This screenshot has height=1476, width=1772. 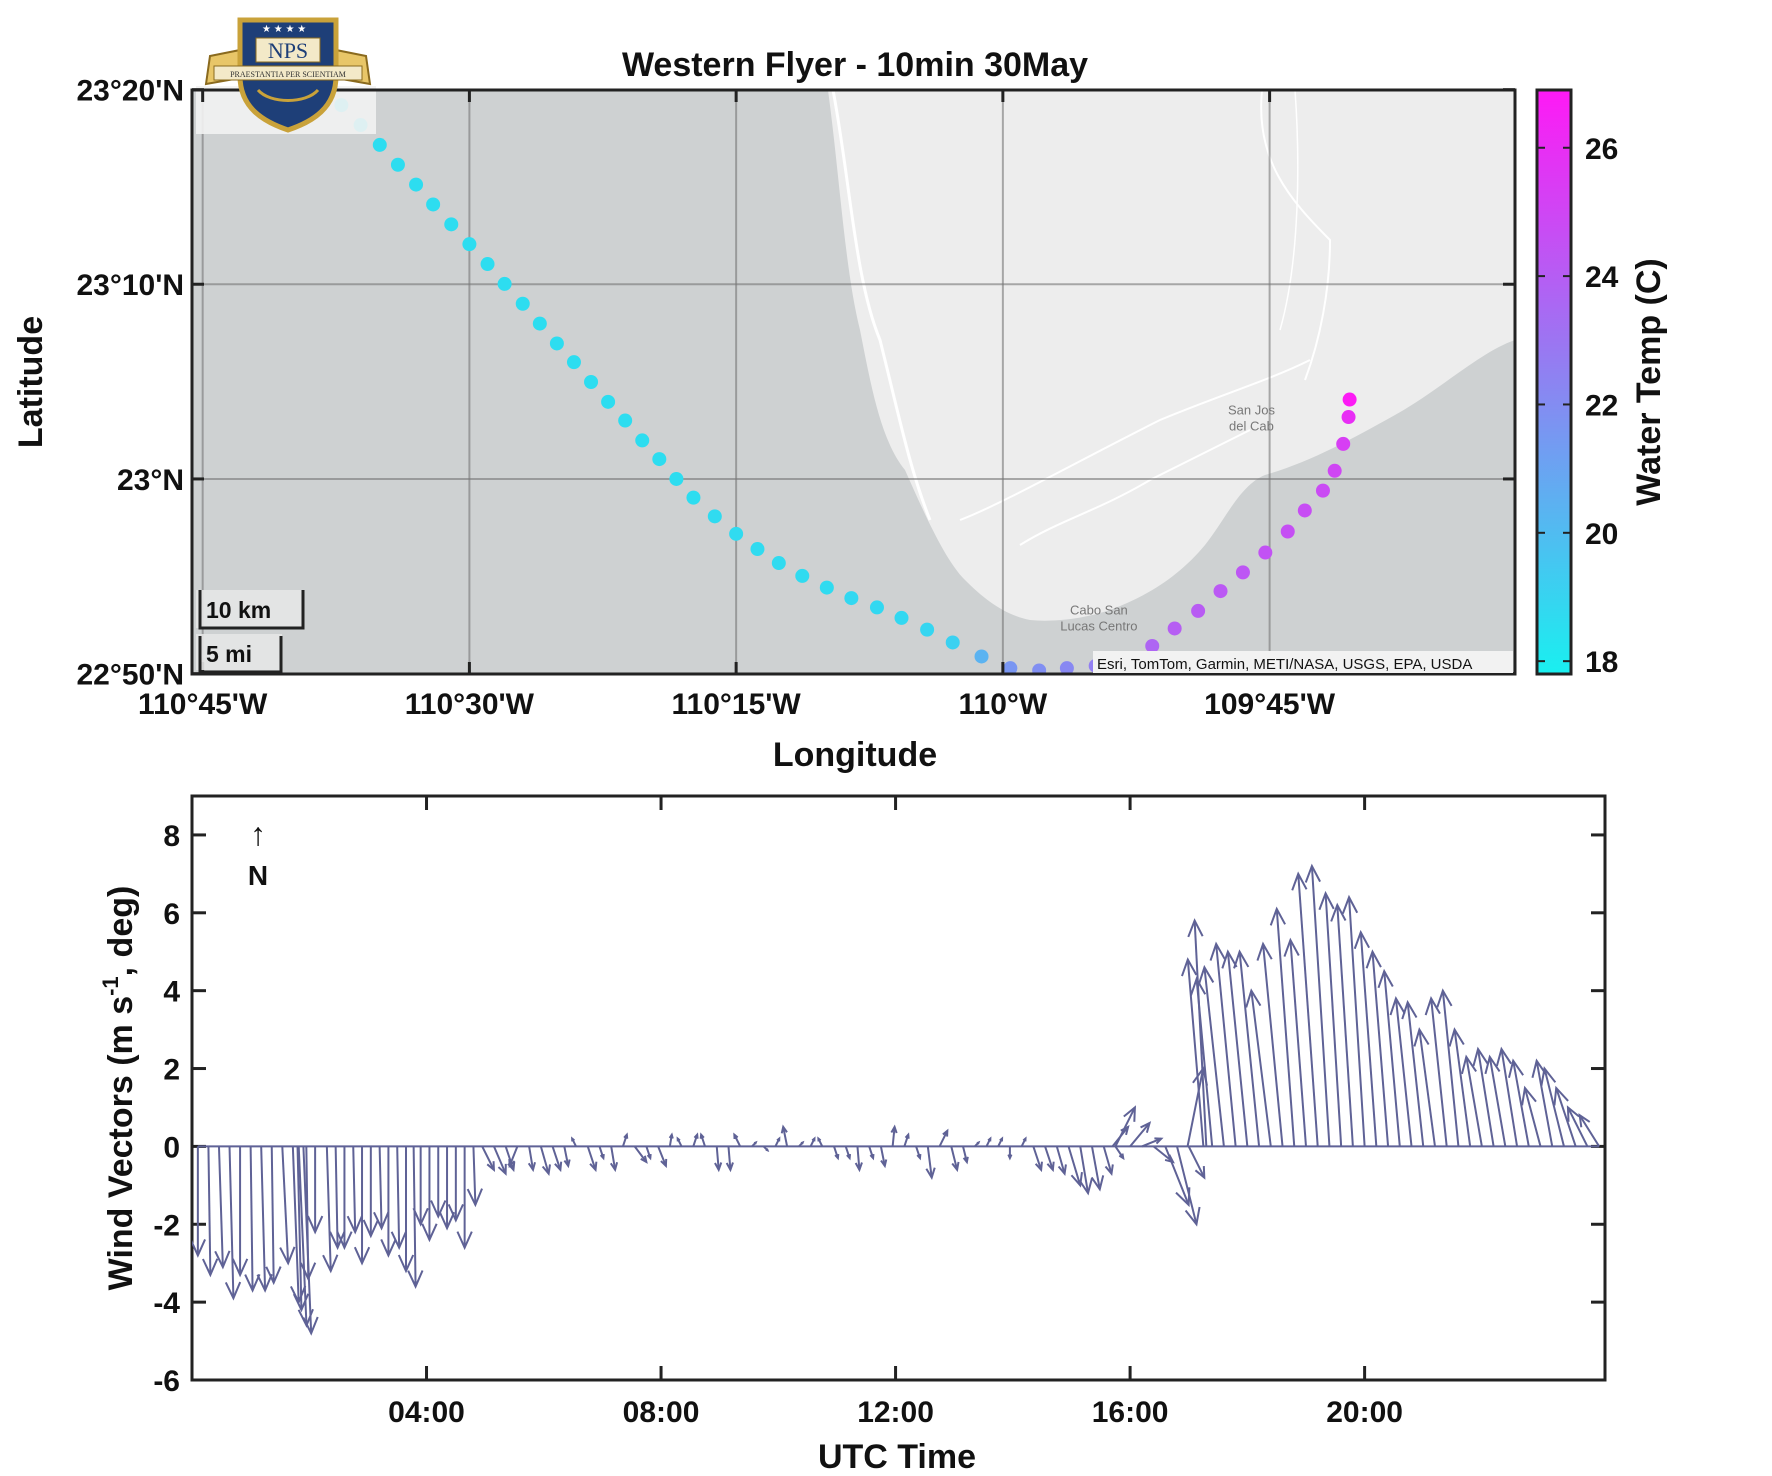 What do you see at coordinates (31, 382) in the screenshot?
I see `map-y-axis-label: Latitude` at bounding box center [31, 382].